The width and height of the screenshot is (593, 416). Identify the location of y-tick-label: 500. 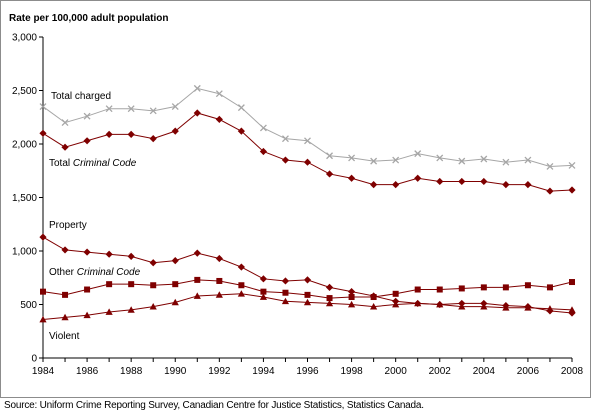
(28, 305).